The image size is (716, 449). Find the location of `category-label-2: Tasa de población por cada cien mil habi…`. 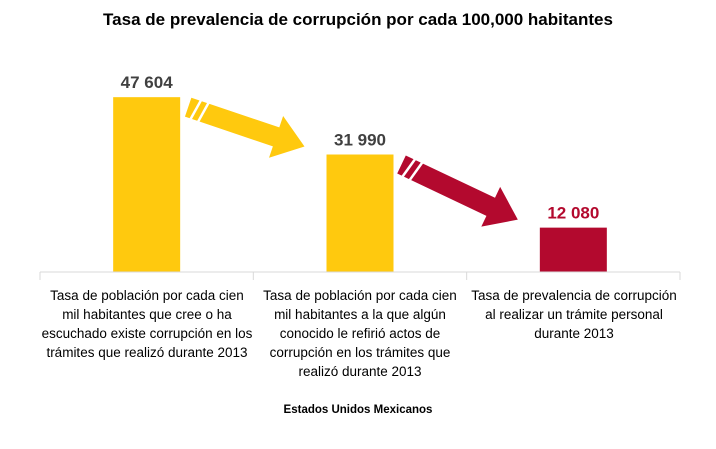

category-label-2: Tasa de población por cada cien mil habi… is located at coordinates (360, 333).